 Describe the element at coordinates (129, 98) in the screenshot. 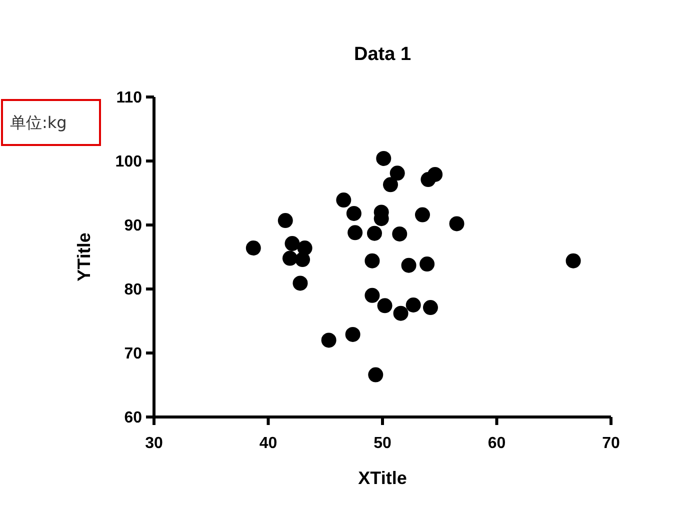

I see `y-tick-label: 110` at that location.